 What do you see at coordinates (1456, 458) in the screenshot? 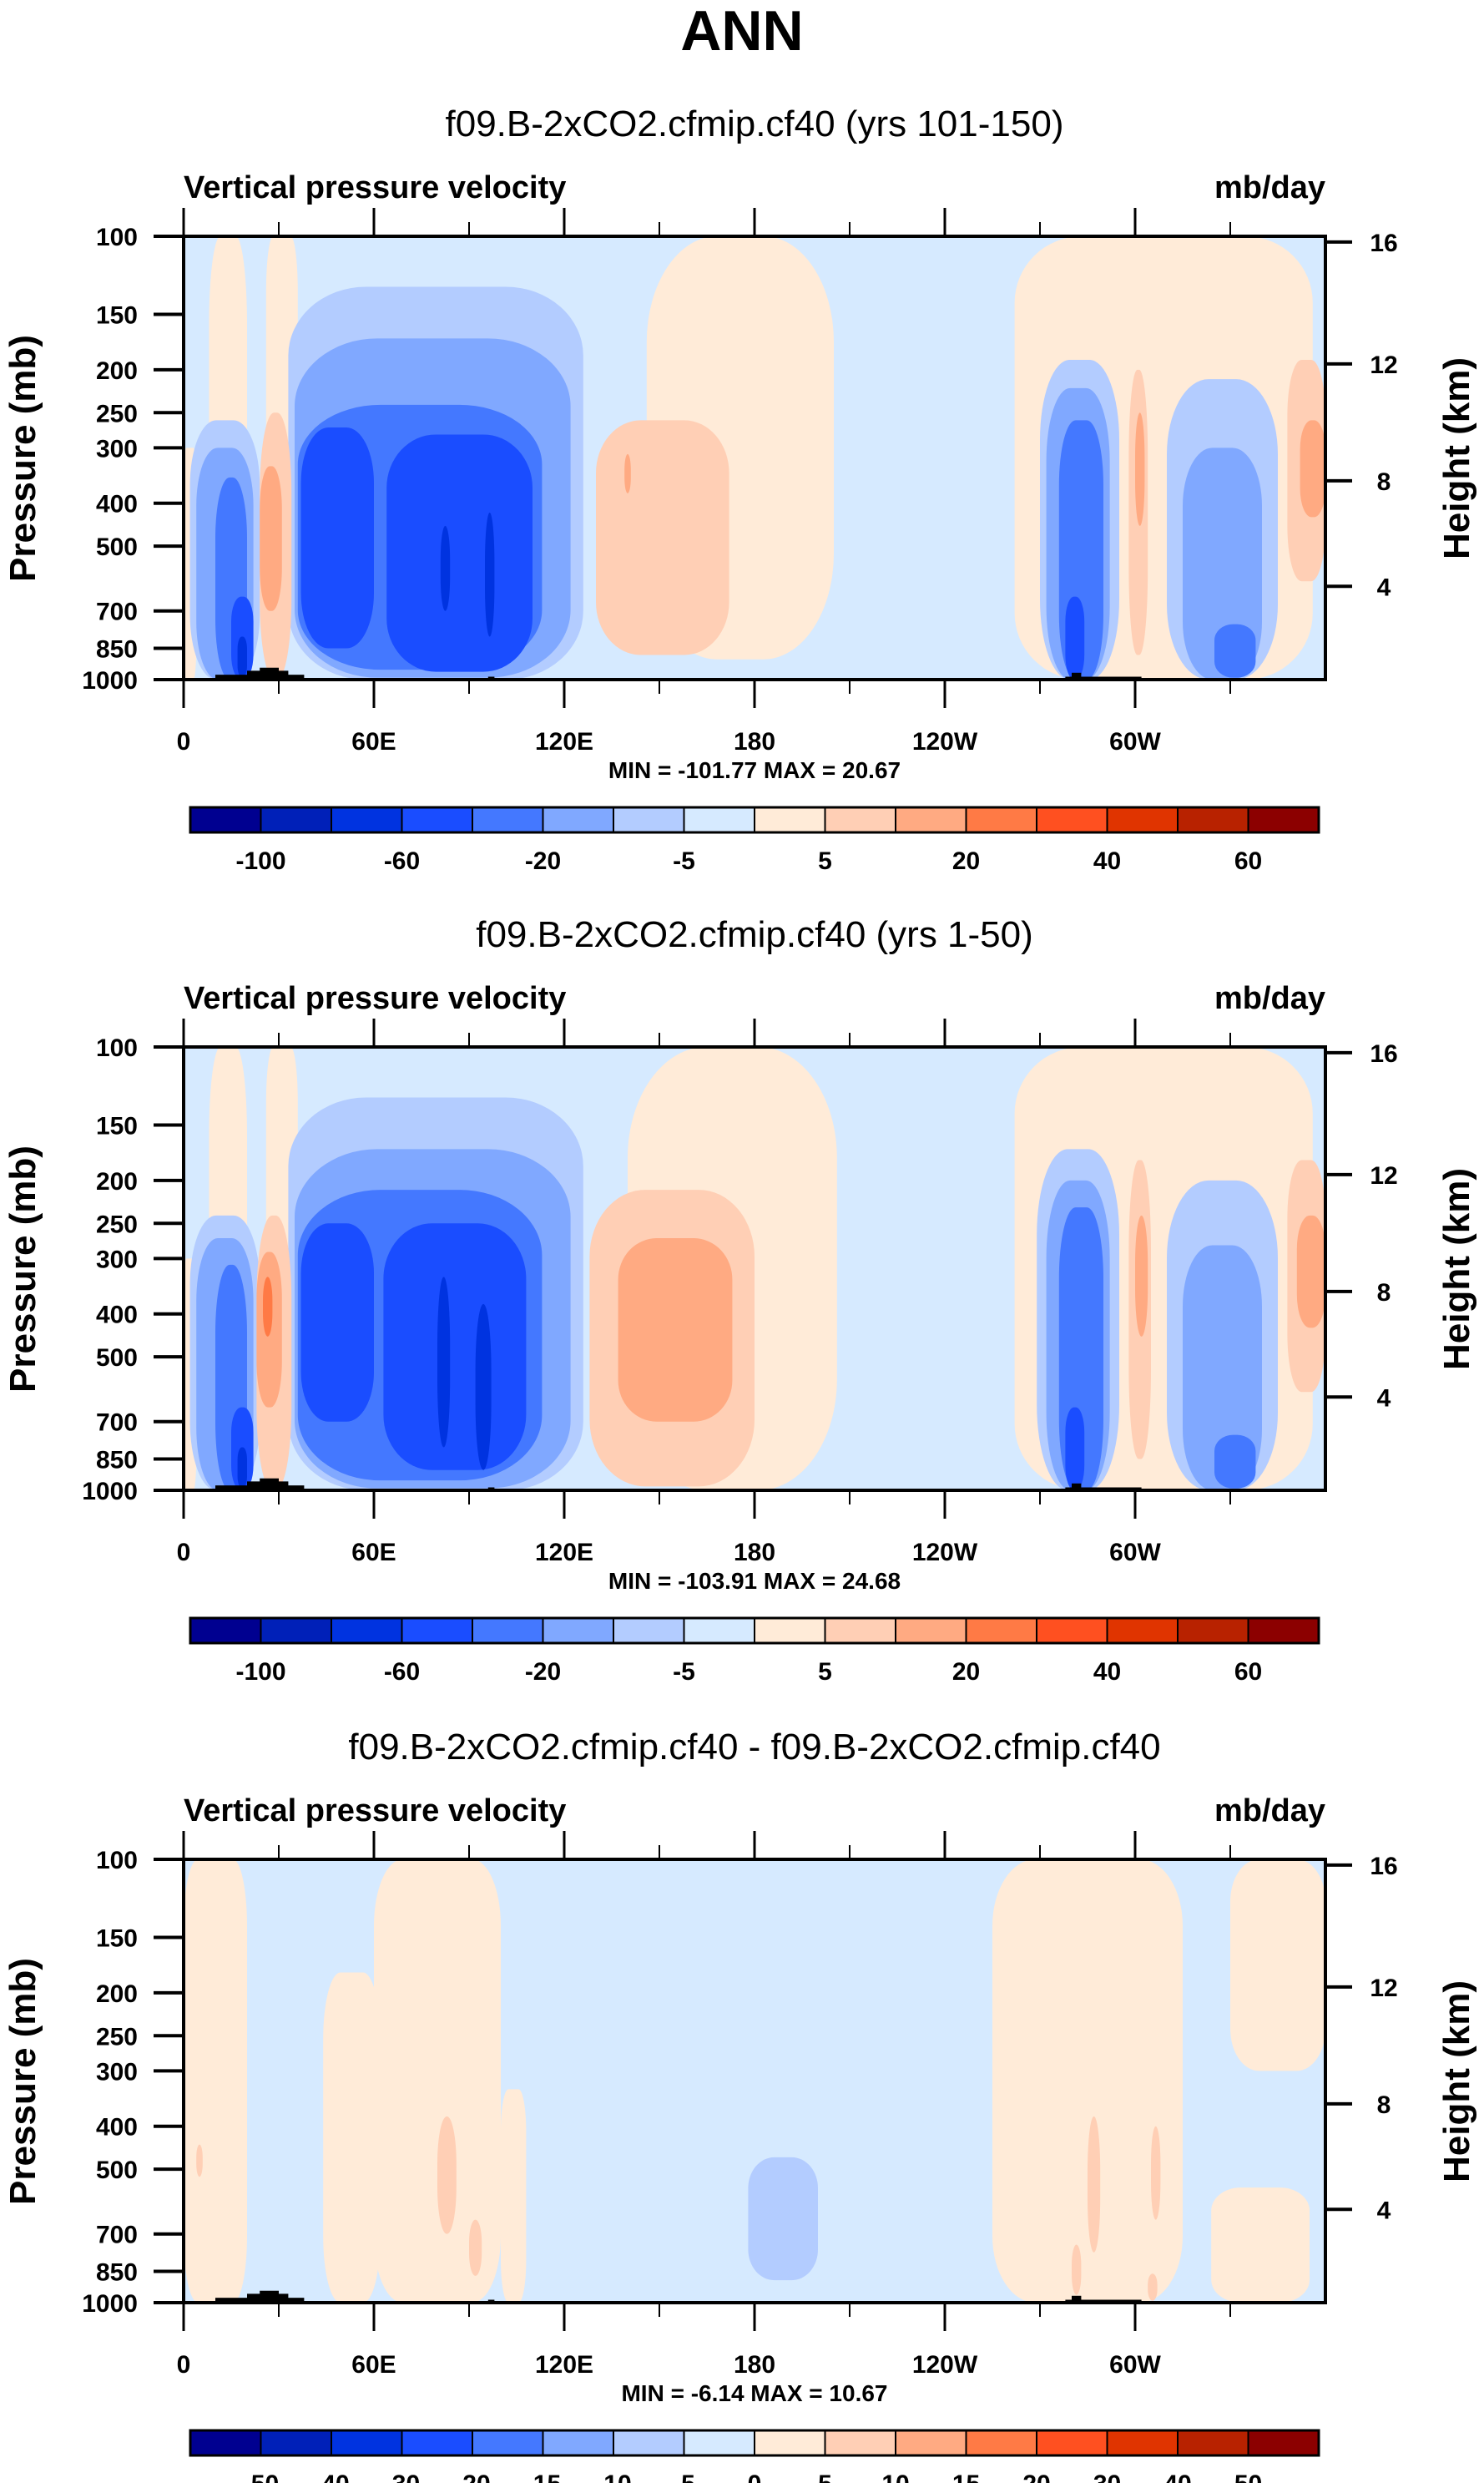
I see `y-right-axis-label: Height (km)` at bounding box center [1456, 458].